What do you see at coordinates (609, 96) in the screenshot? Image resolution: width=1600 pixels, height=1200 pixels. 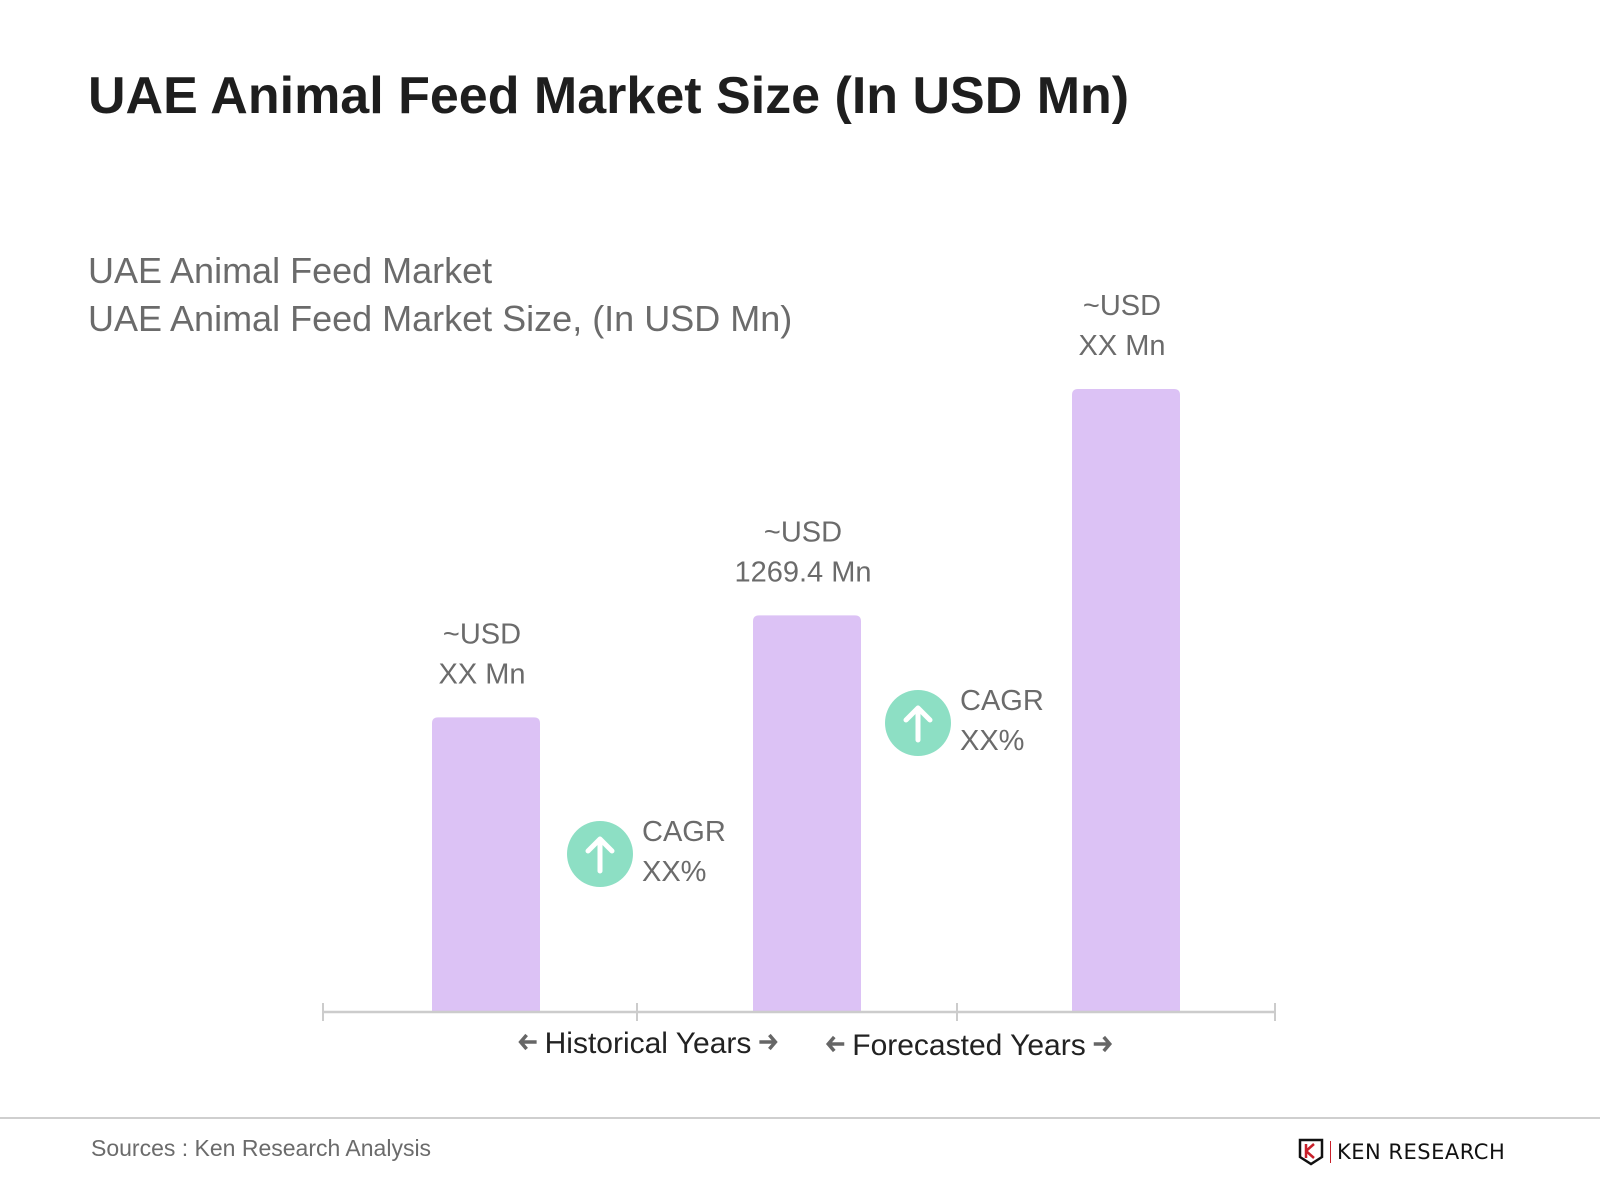 I see `page-title: UAE Animal Feed Market Size (In USD Mn)` at bounding box center [609, 96].